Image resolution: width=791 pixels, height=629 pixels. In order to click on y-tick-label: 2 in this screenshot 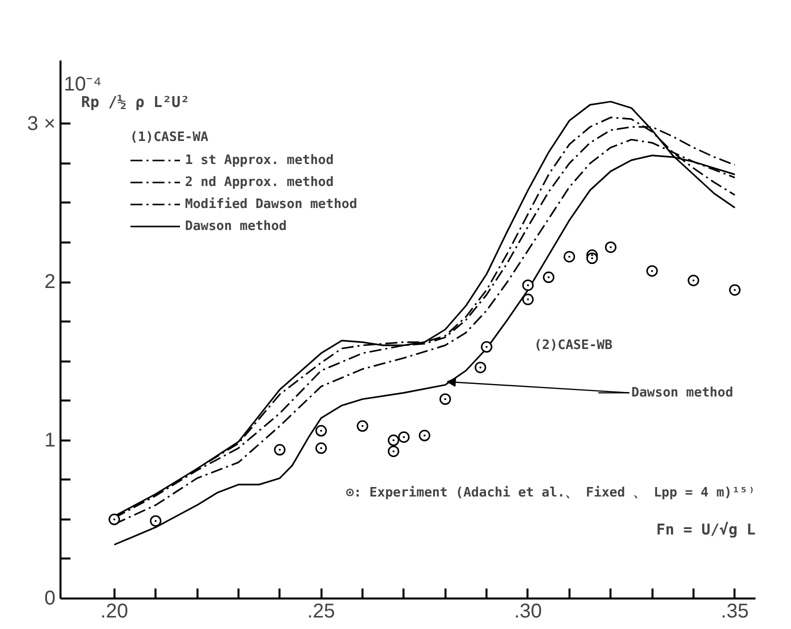, I will do `click(50, 282)`.